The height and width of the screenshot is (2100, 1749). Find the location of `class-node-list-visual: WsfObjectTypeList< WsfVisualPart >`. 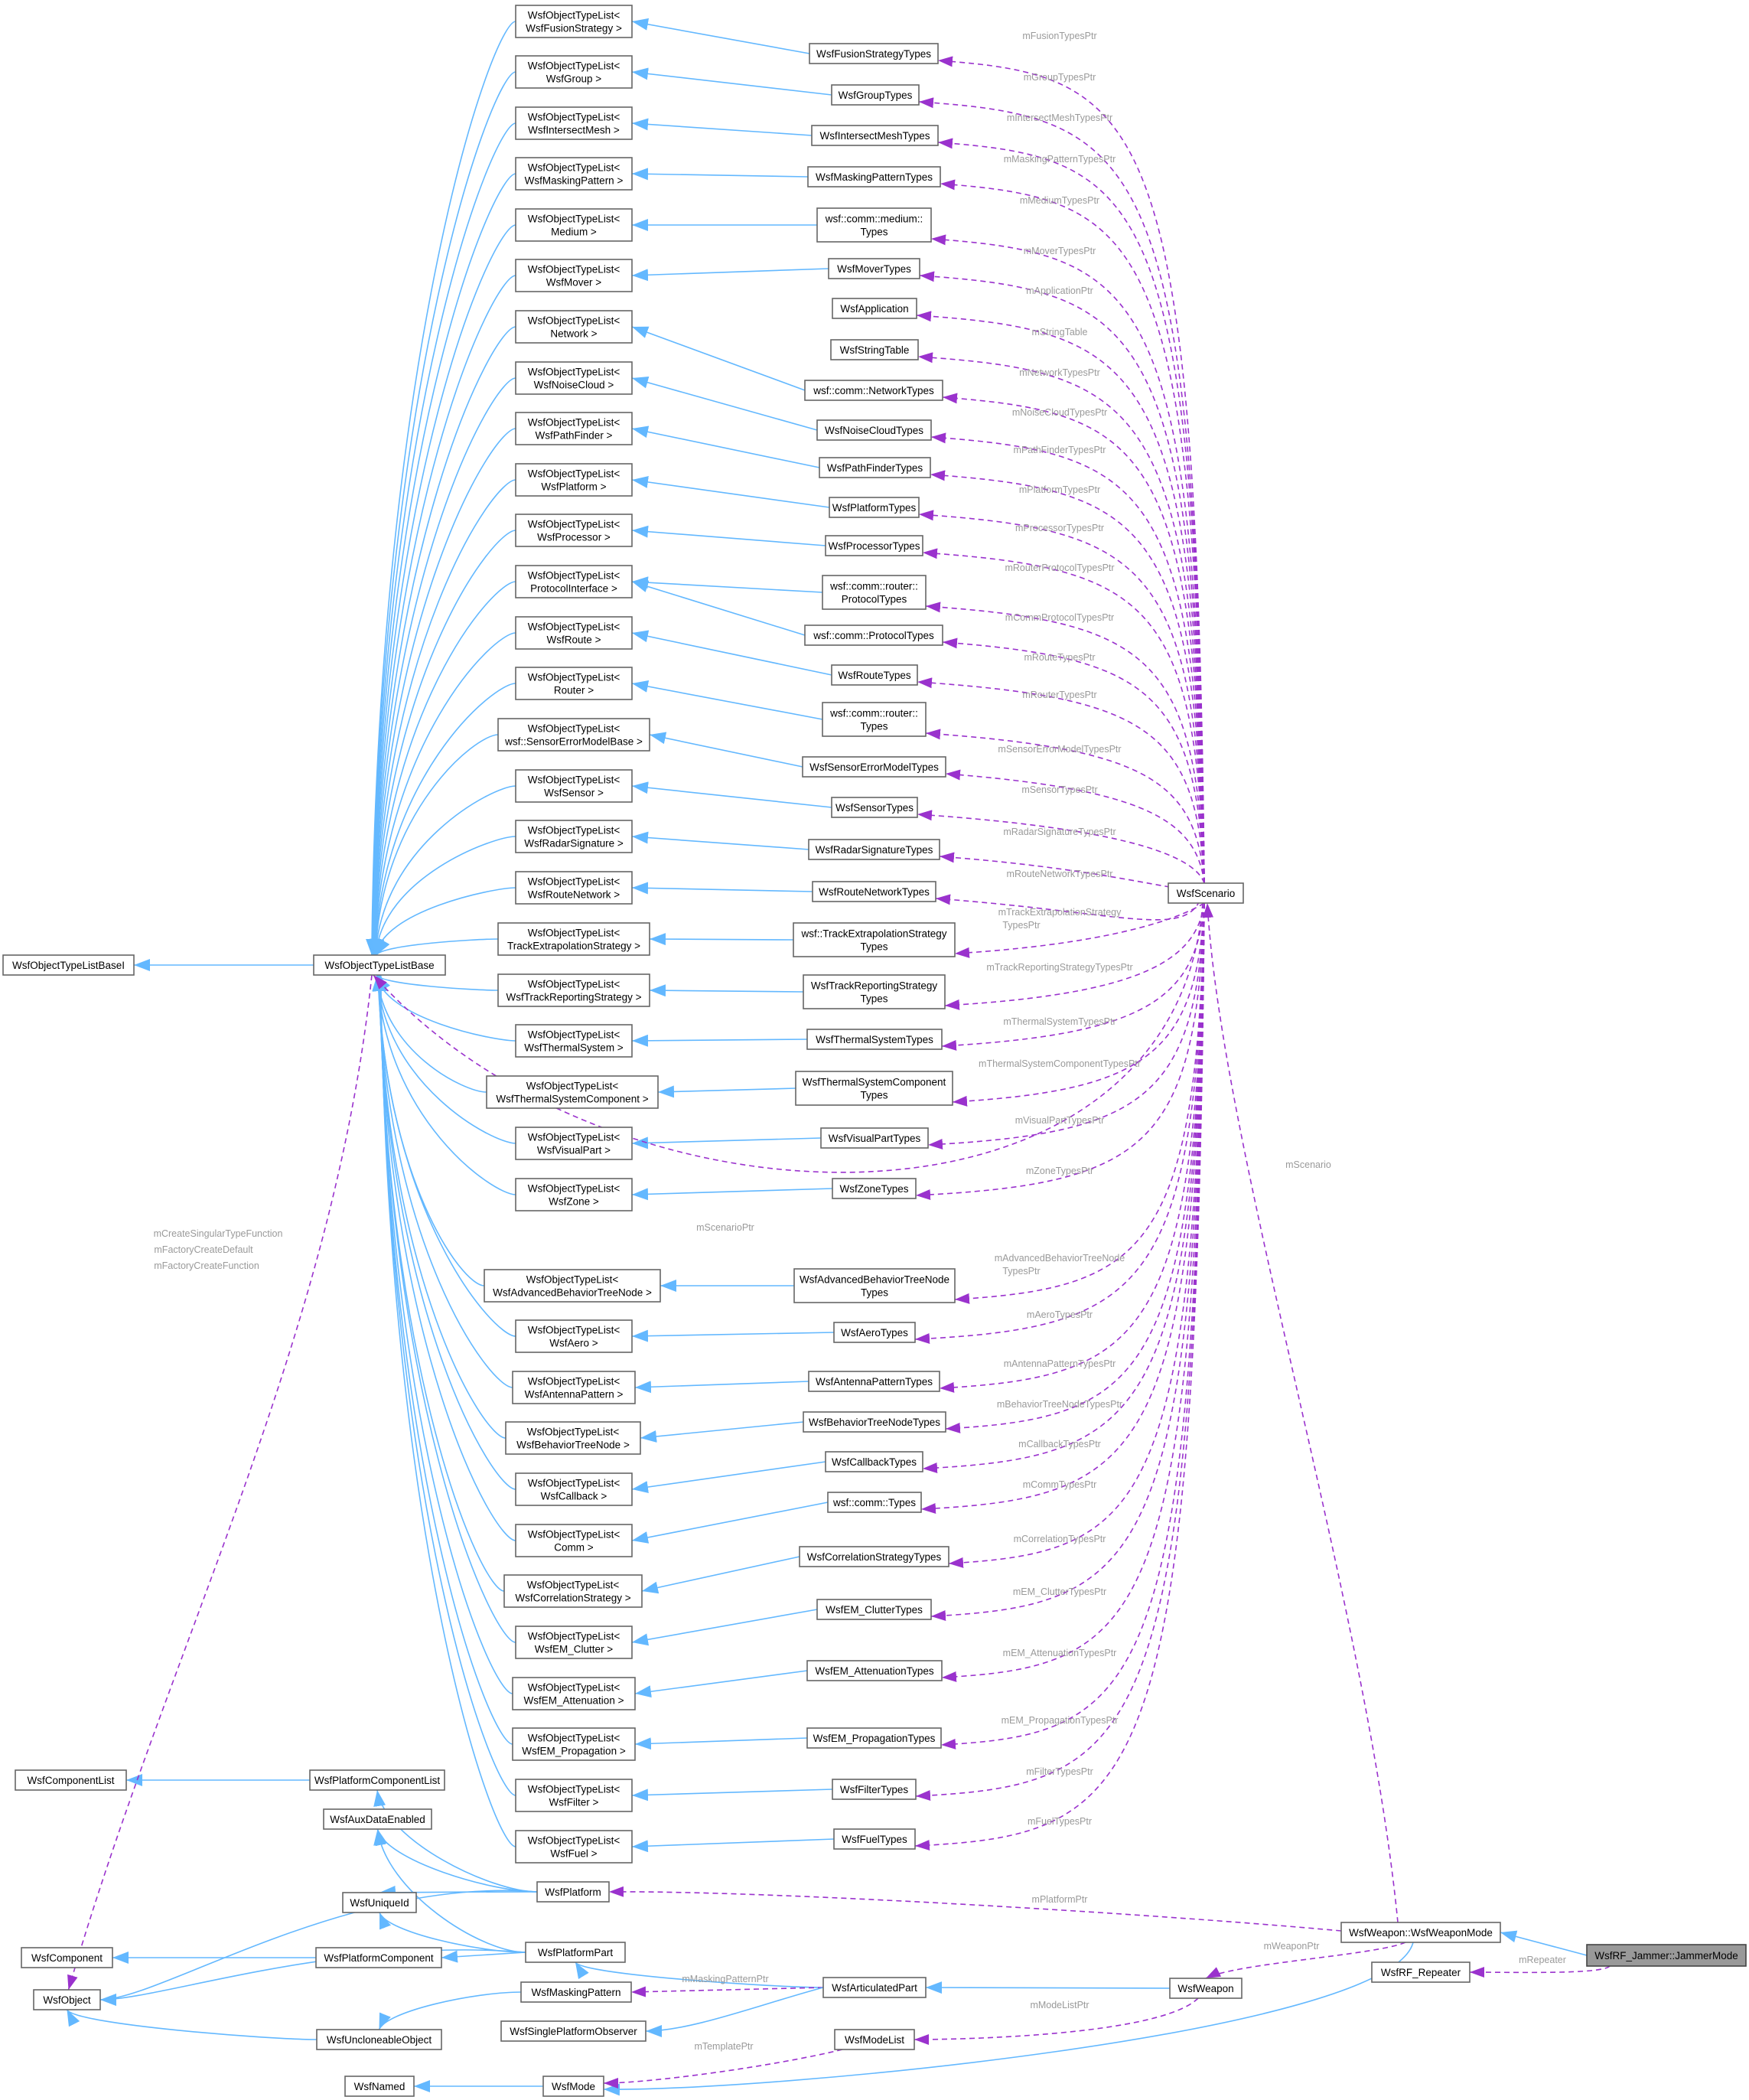

class-node-list-visual: WsfObjectTypeList< WsfVisualPart > is located at coordinates (574, 1143).